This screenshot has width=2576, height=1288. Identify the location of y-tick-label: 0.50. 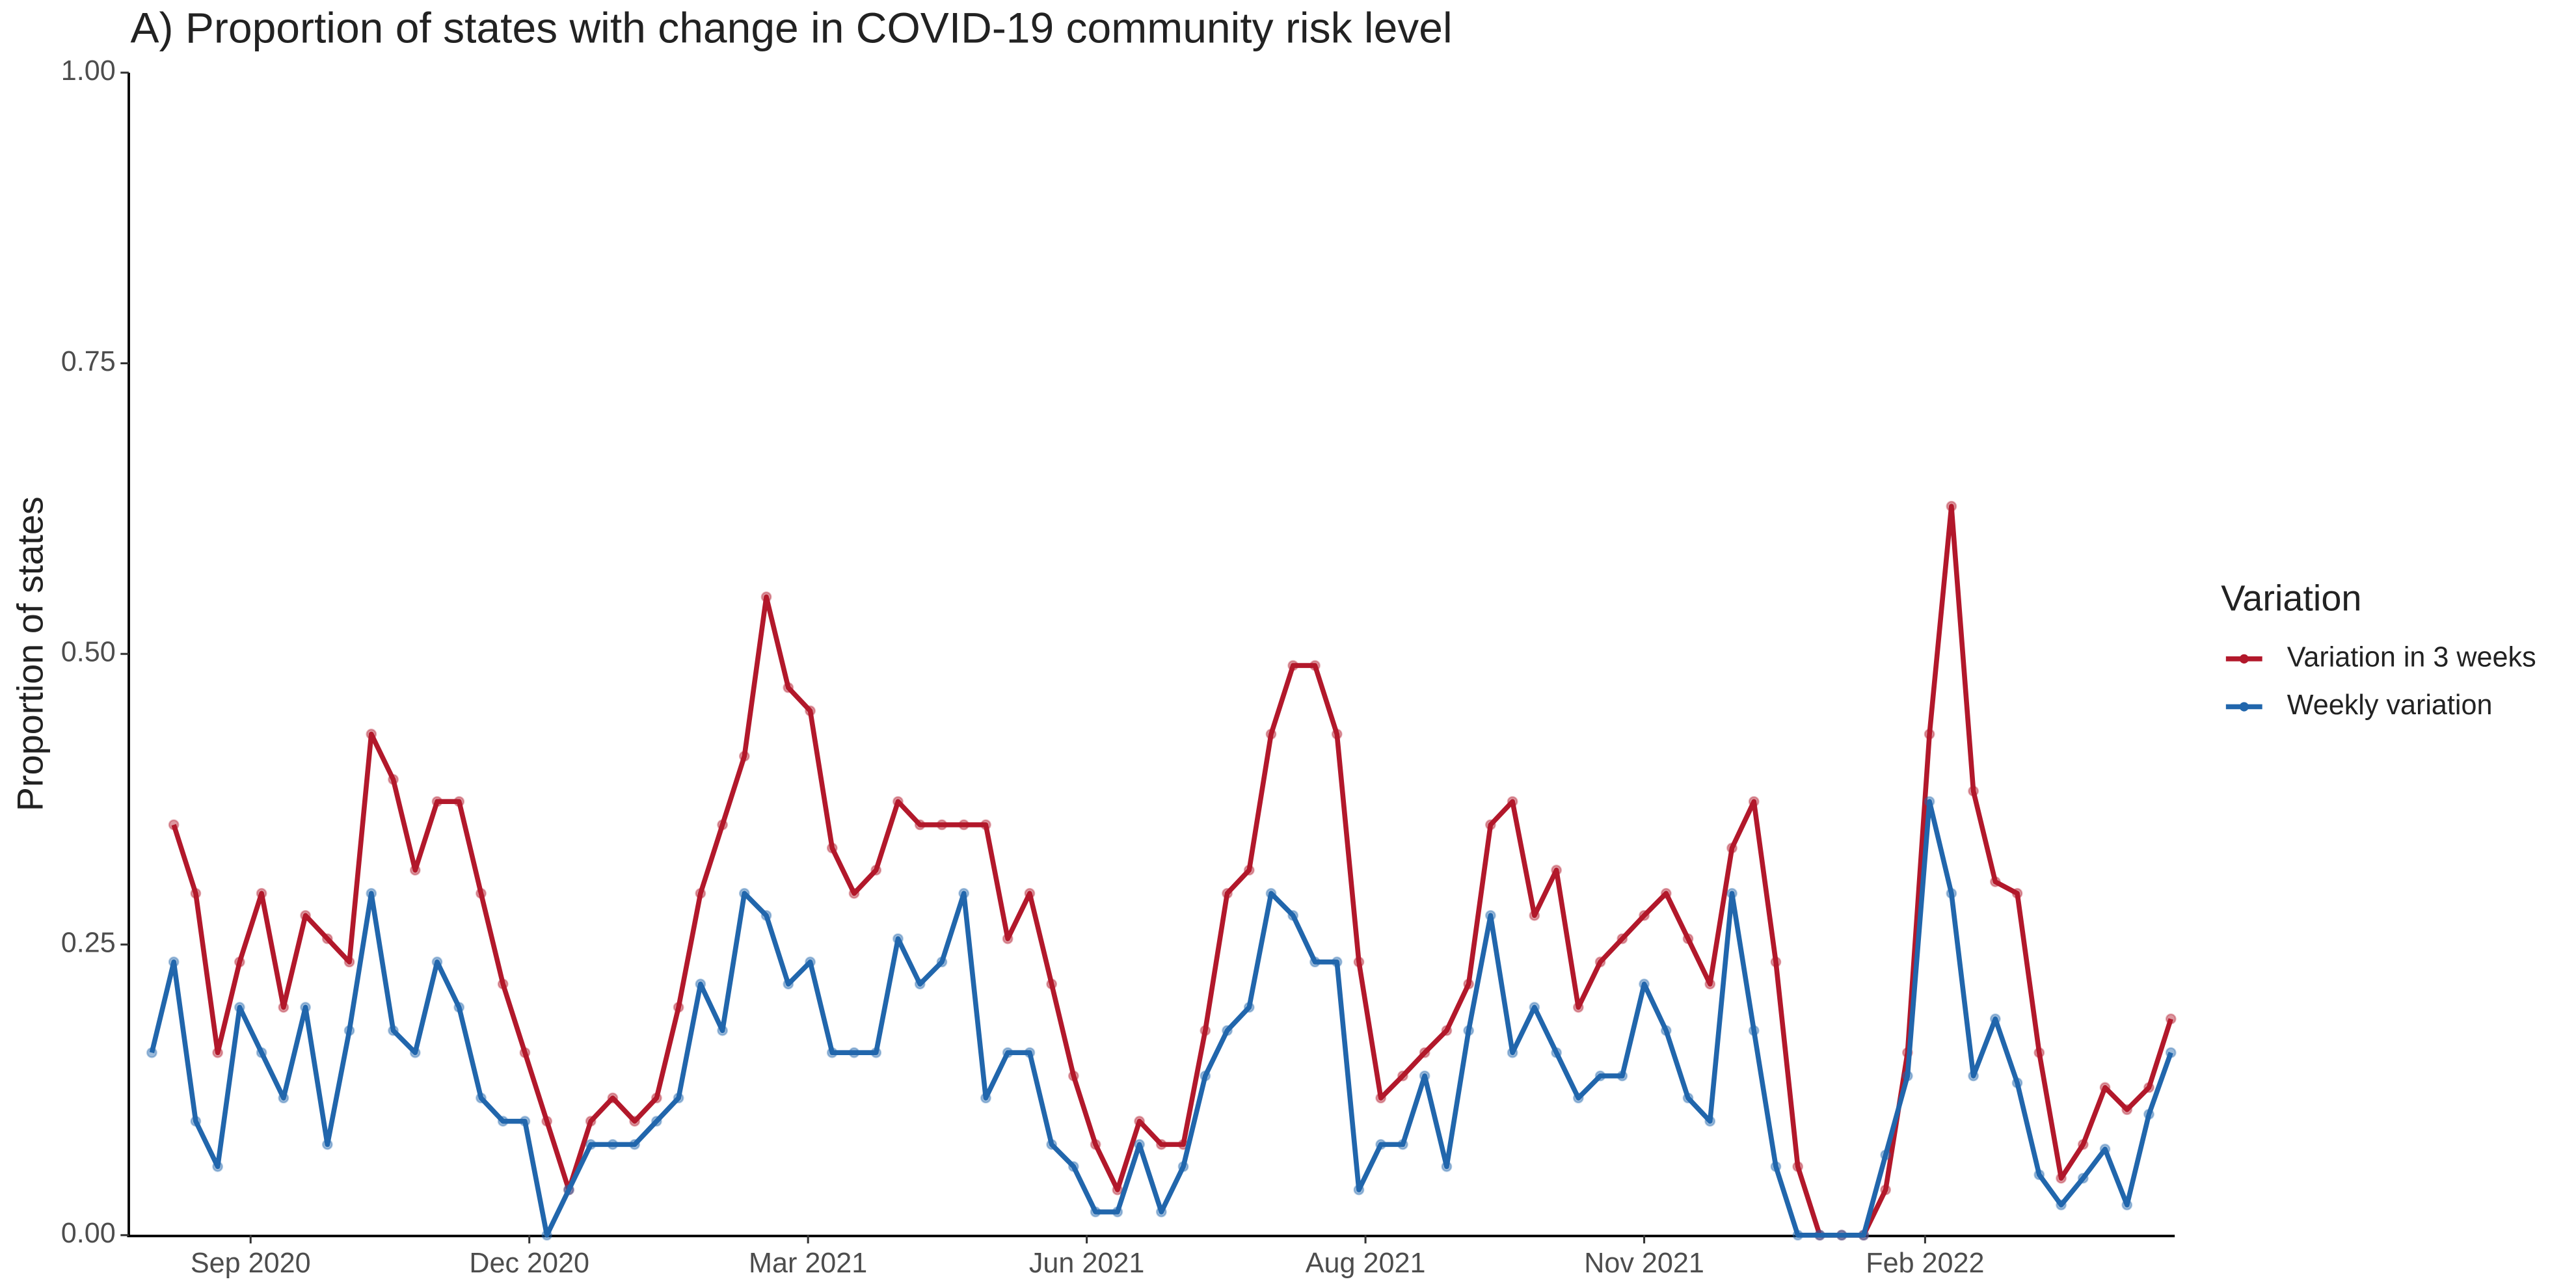
(88, 652).